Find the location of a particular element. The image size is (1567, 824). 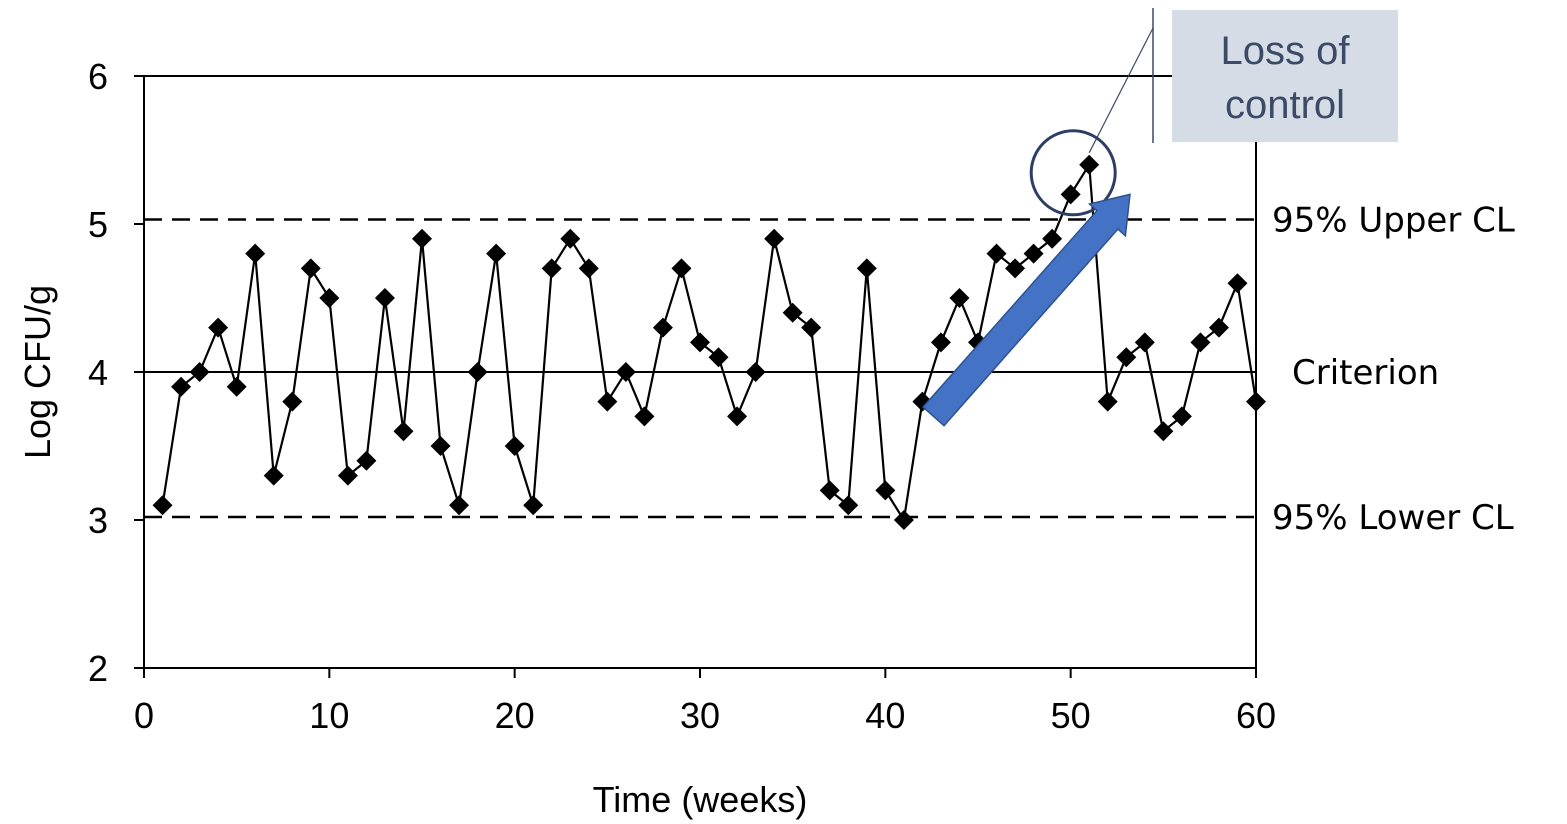

callout-leader-line is located at coordinates (1121, 90).